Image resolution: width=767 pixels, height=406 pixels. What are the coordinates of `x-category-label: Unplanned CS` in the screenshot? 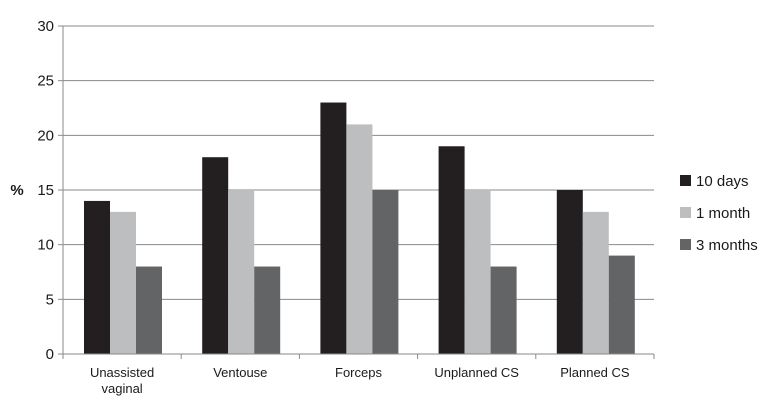 It's located at (476, 372).